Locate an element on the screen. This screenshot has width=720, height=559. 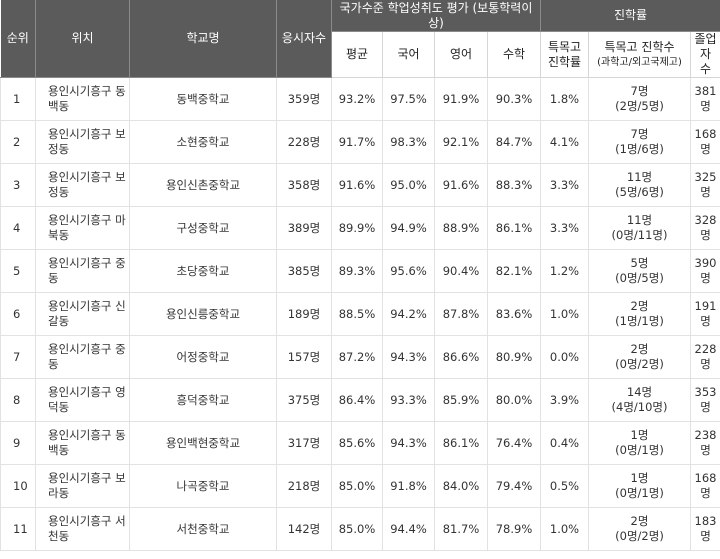
location-line2: 라동 is located at coordinates (59, 493).